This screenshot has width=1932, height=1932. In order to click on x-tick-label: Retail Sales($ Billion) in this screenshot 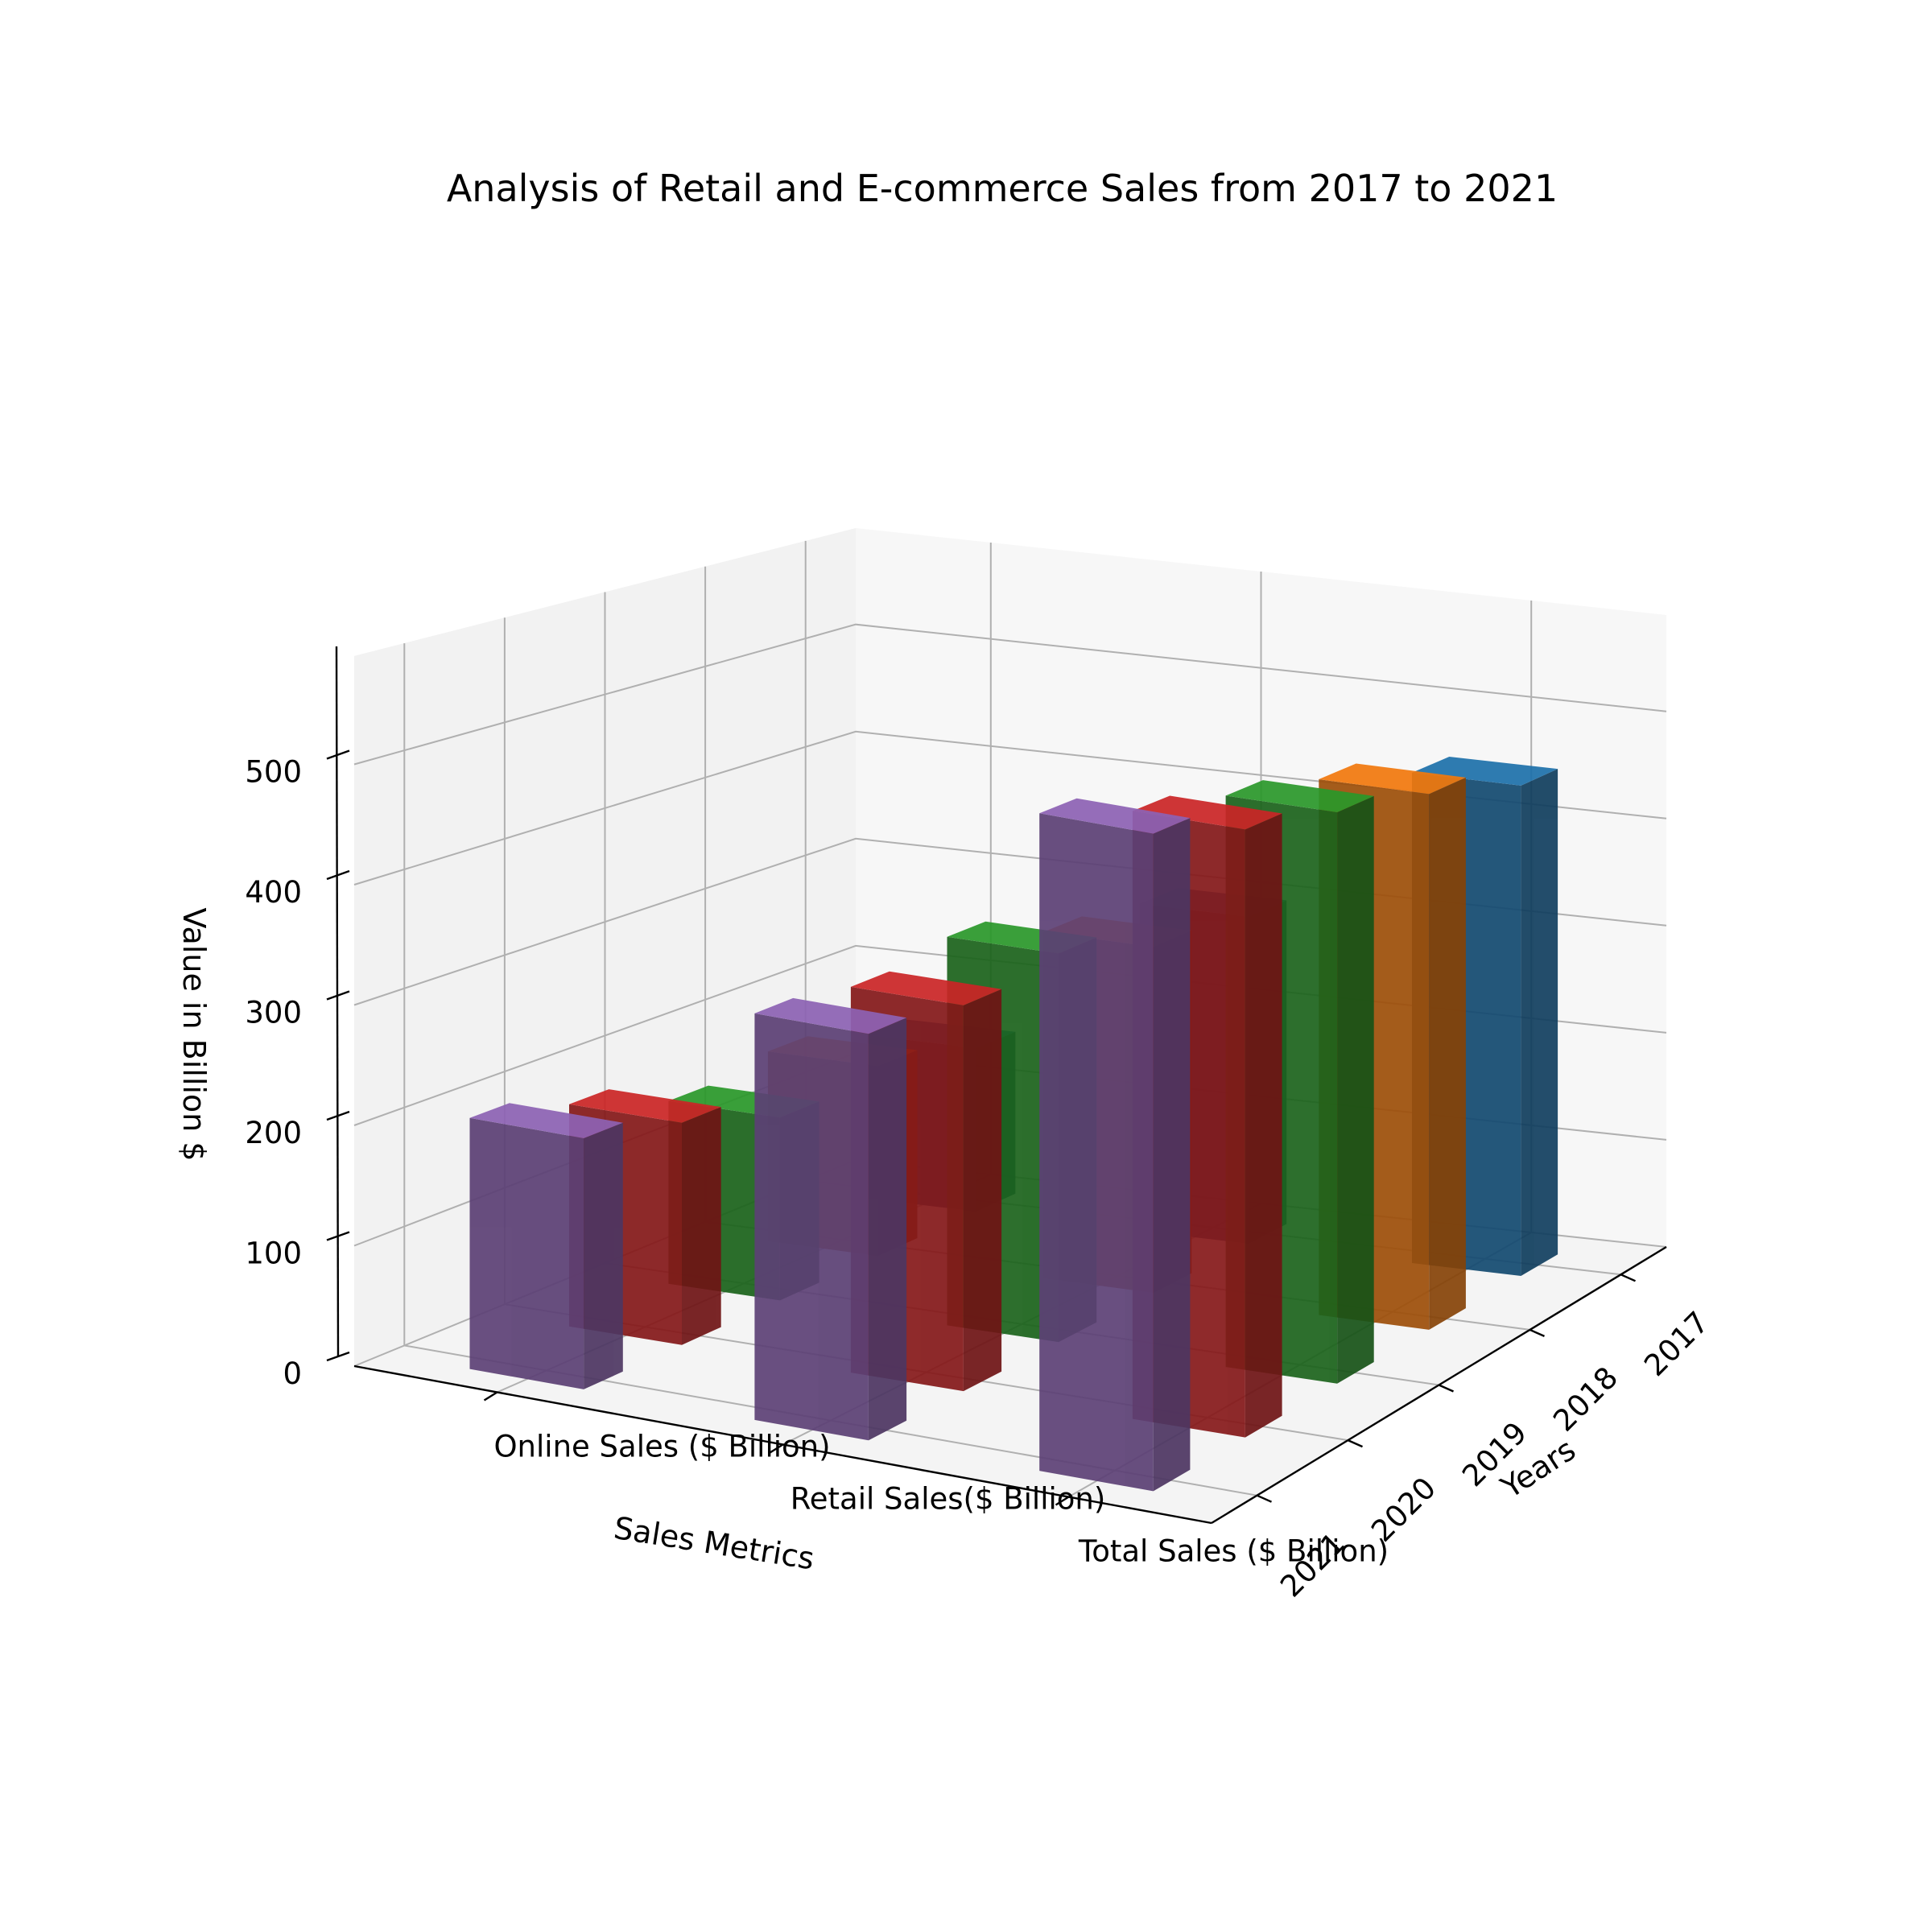, I will do `click(948, 1499)`.